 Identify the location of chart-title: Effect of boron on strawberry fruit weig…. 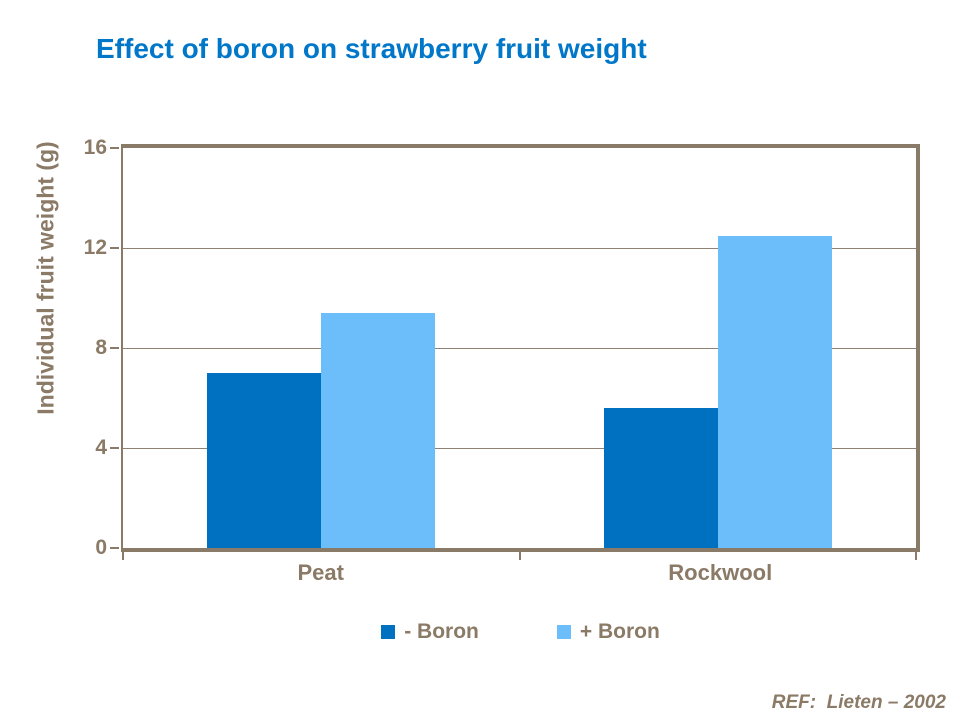
(371, 48).